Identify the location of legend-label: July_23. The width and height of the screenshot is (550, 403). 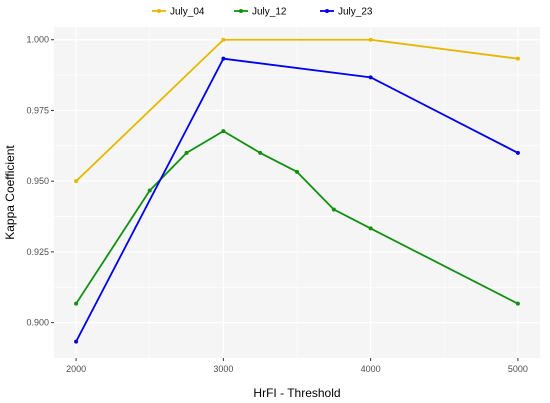
(355, 12).